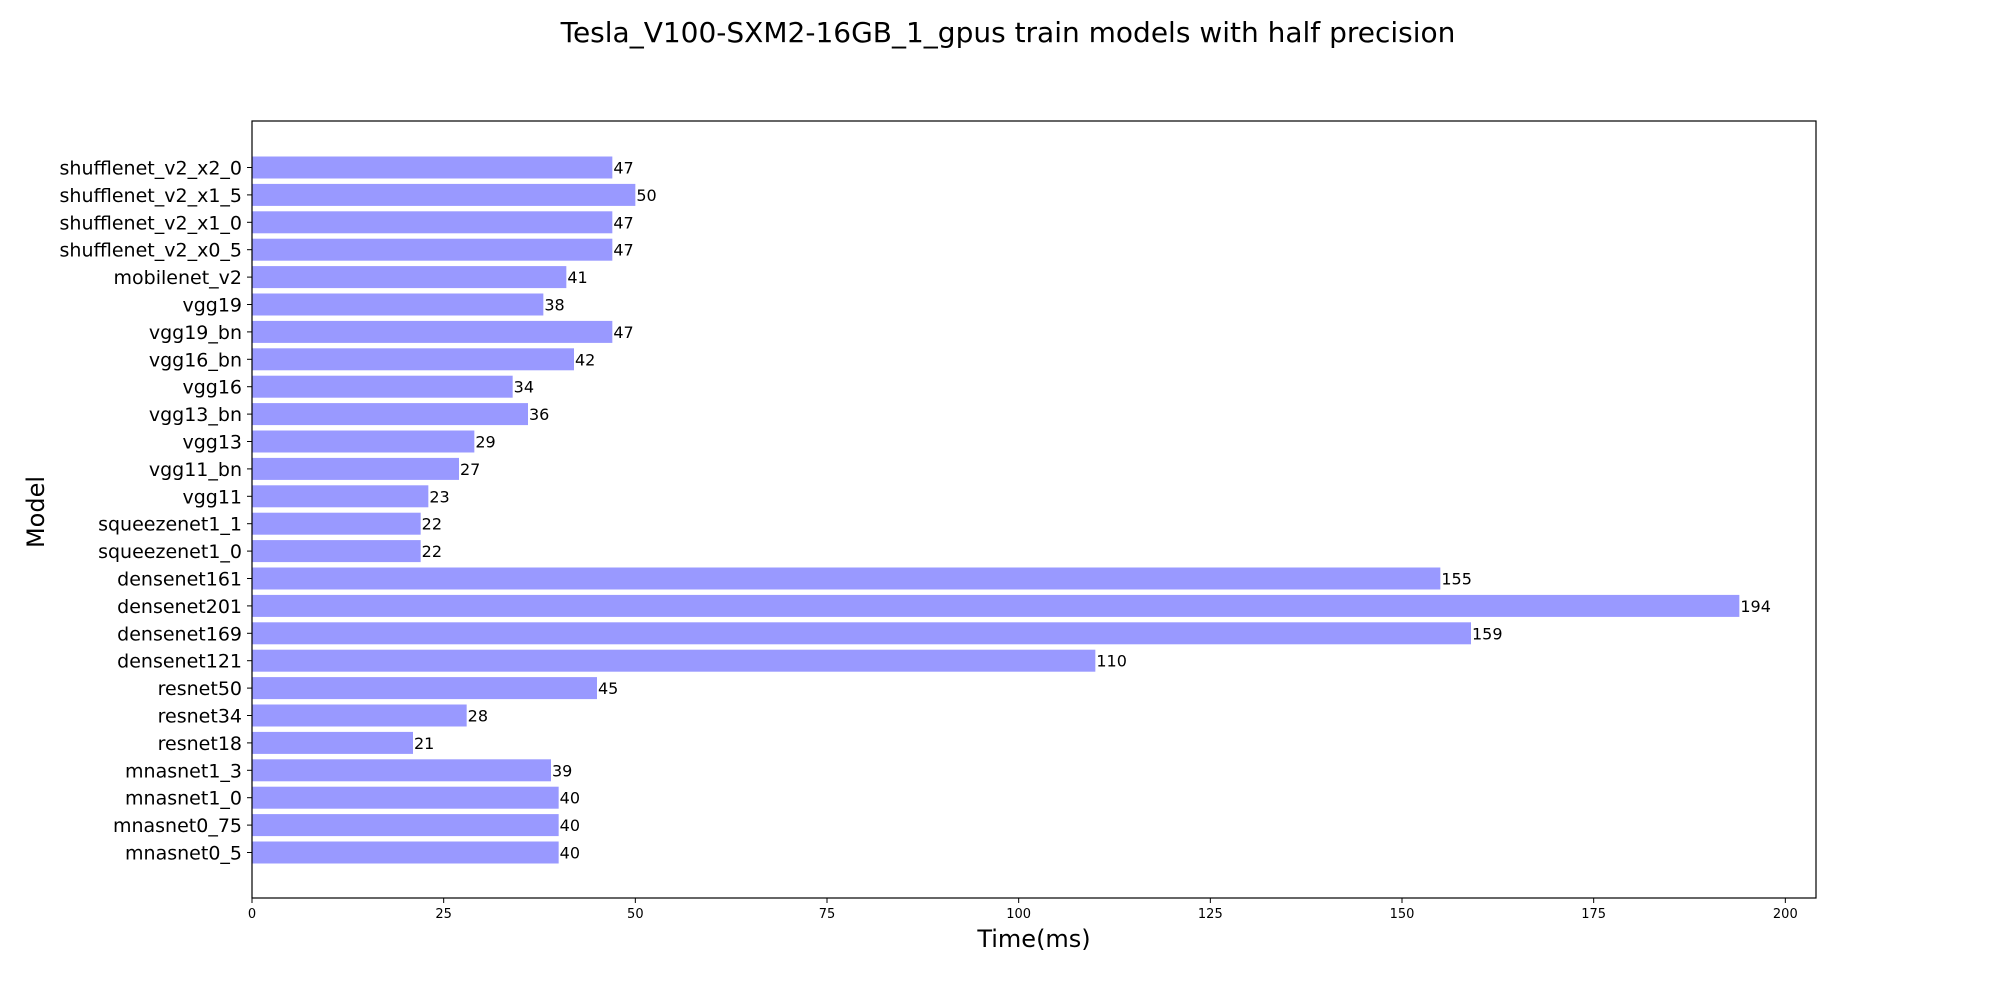 This screenshot has width=2000, height=1000. I want to click on data-label-squeezenet1-1: 22, so click(432, 524).